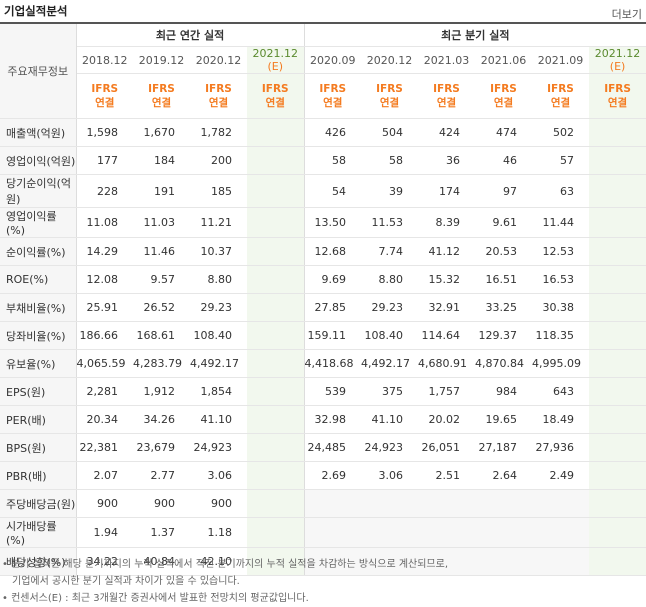 This screenshot has width=646, height=607. What do you see at coordinates (561, 419) in the screenshot?
I see `table-cell: 18.49` at bounding box center [561, 419].